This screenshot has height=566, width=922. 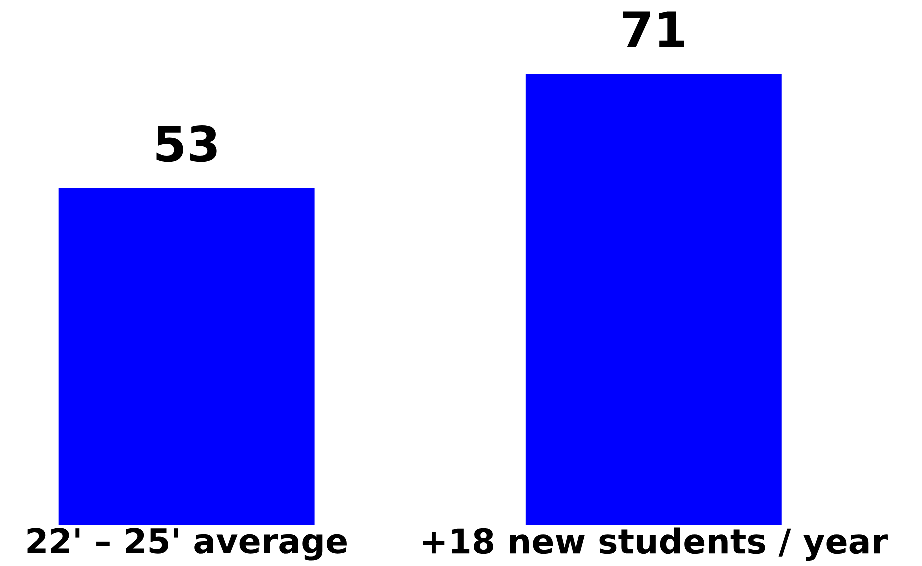 I want to click on x-tick-label: 22' – 25' average, so click(x=187, y=544).